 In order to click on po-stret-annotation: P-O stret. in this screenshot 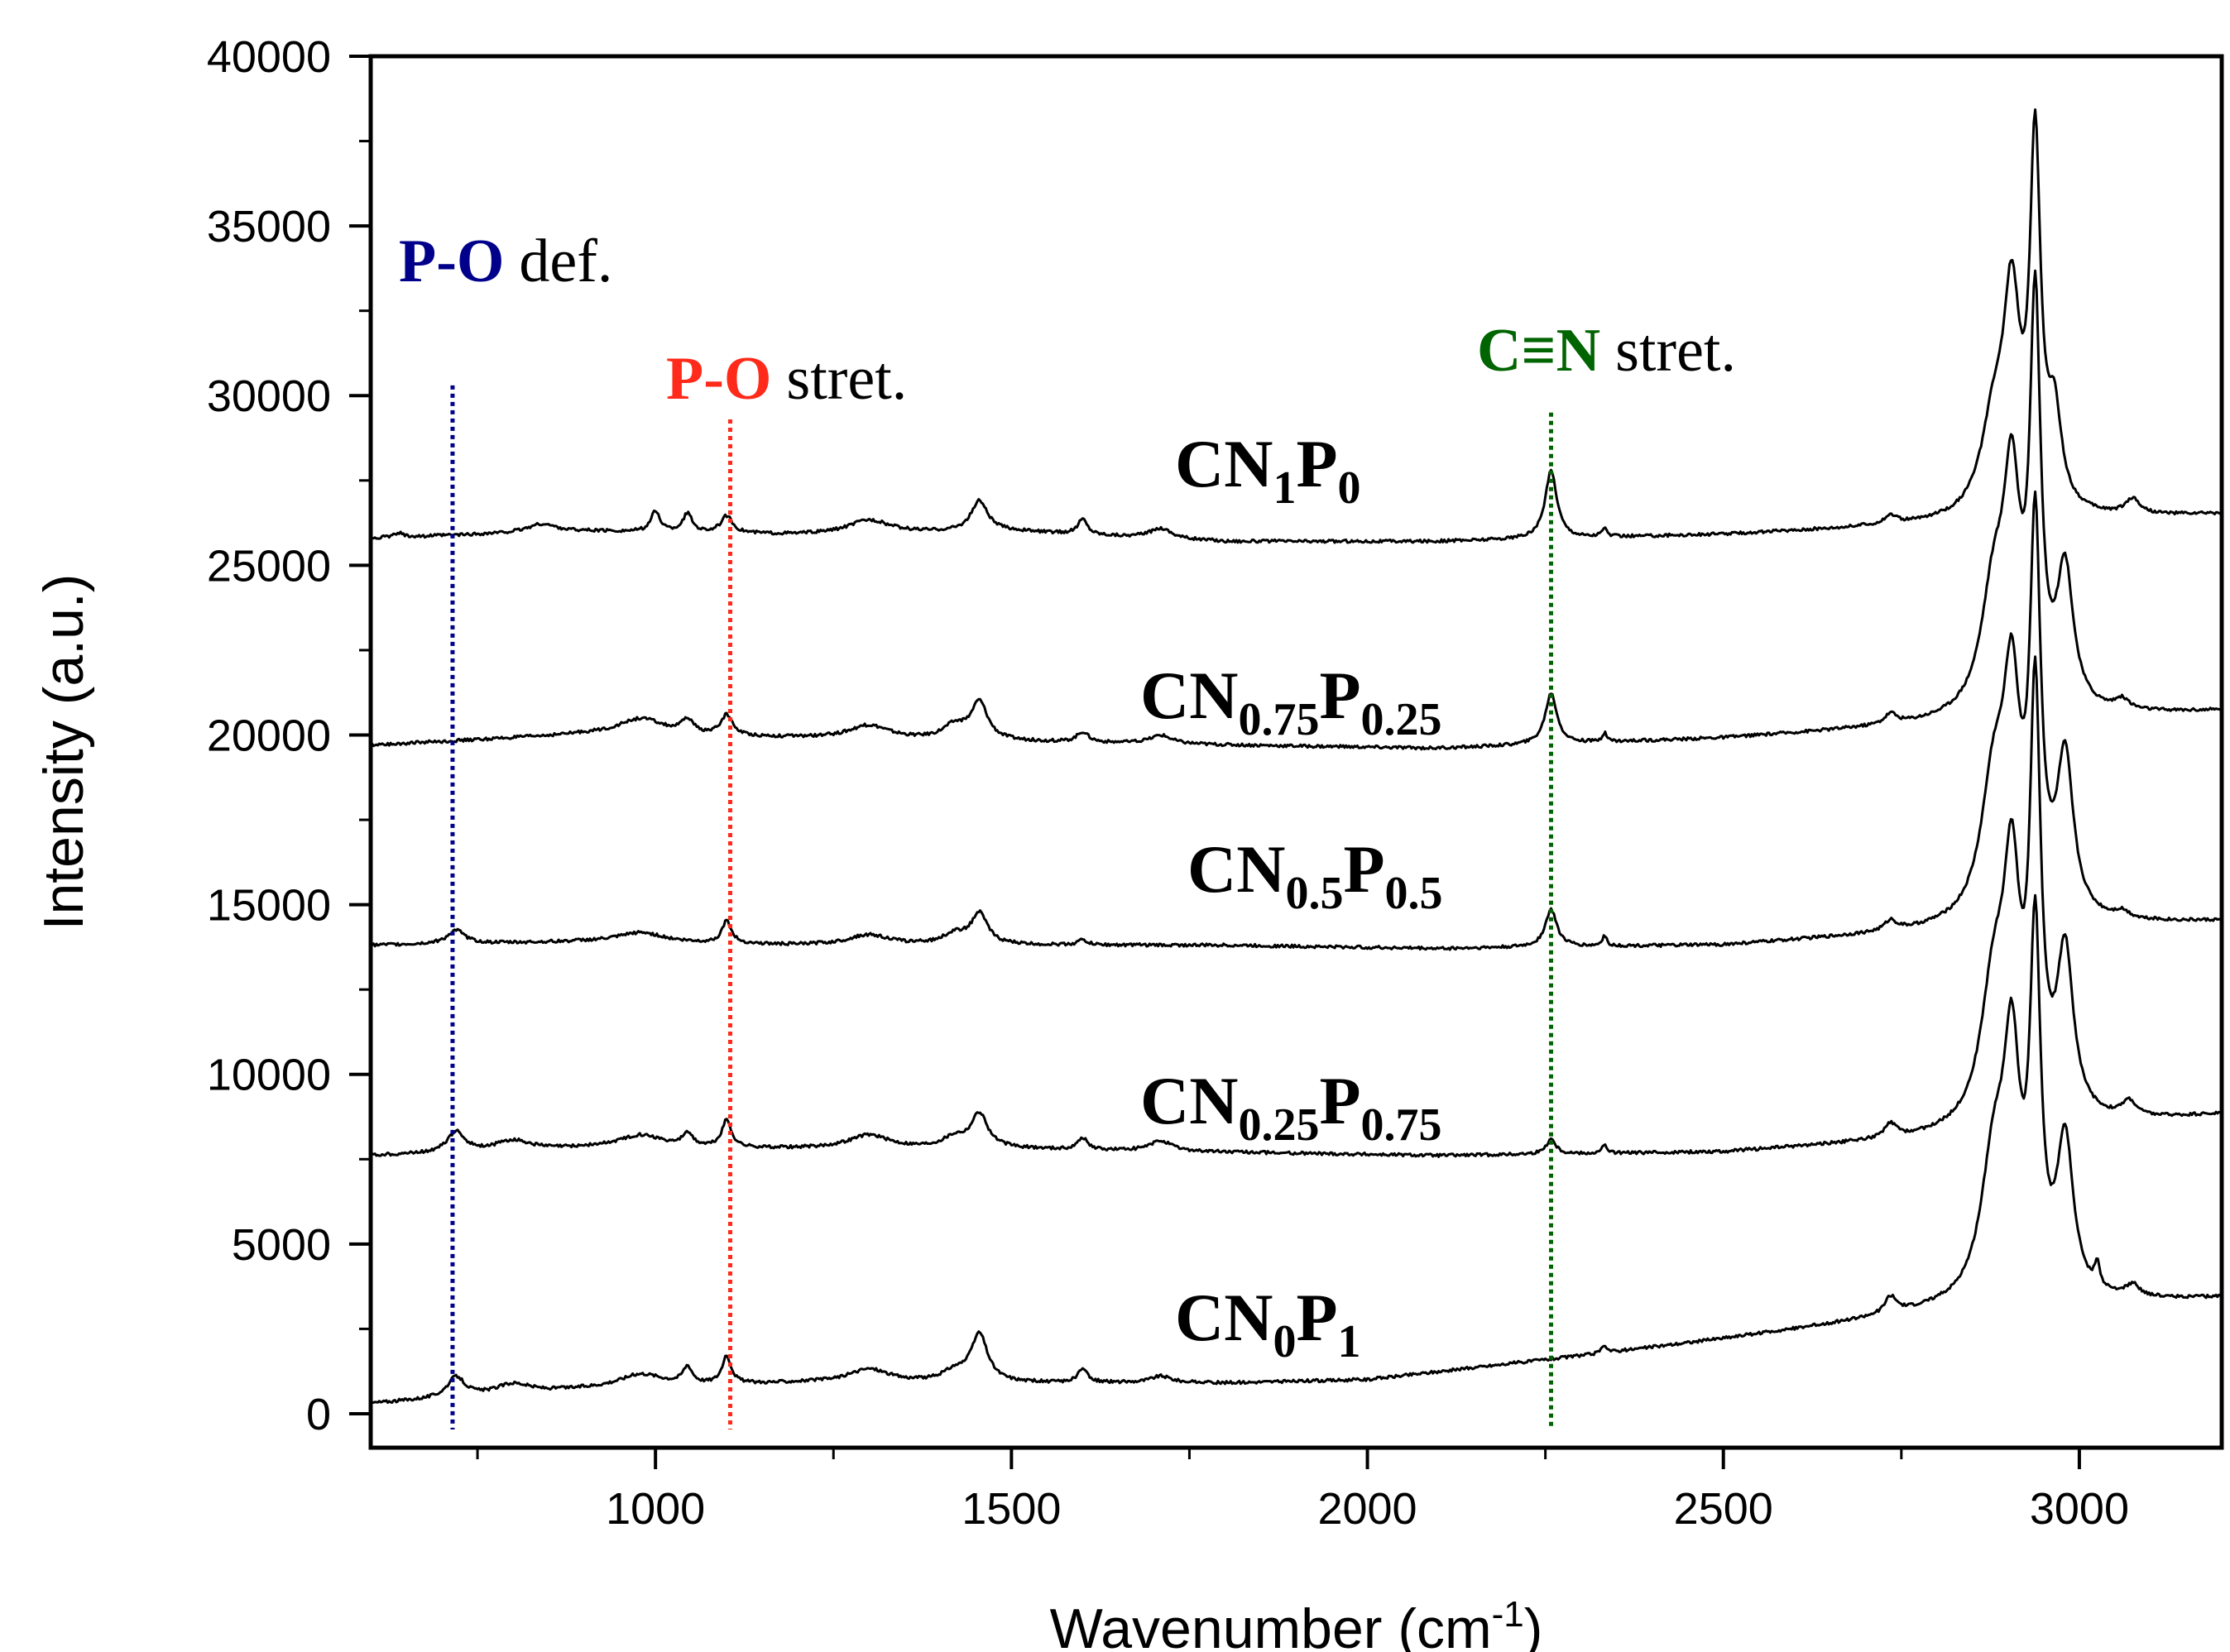, I will do `click(786, 379)`.